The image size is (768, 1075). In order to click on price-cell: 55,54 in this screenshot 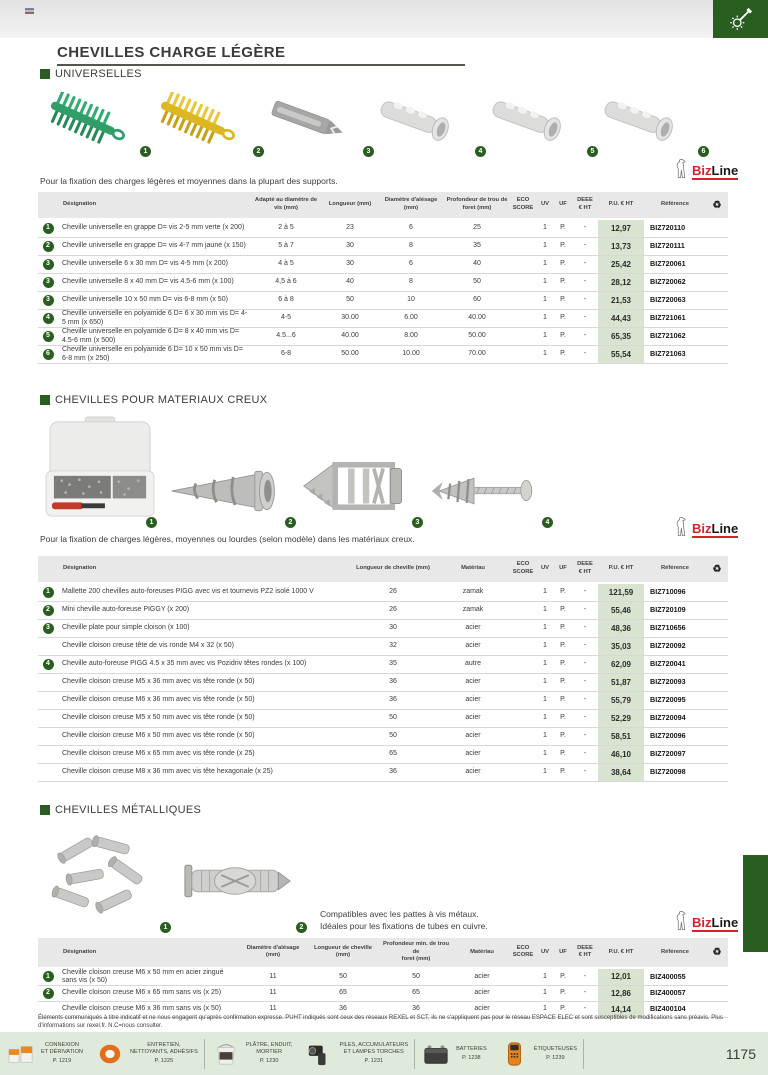, I will do `click(621, 354)`.